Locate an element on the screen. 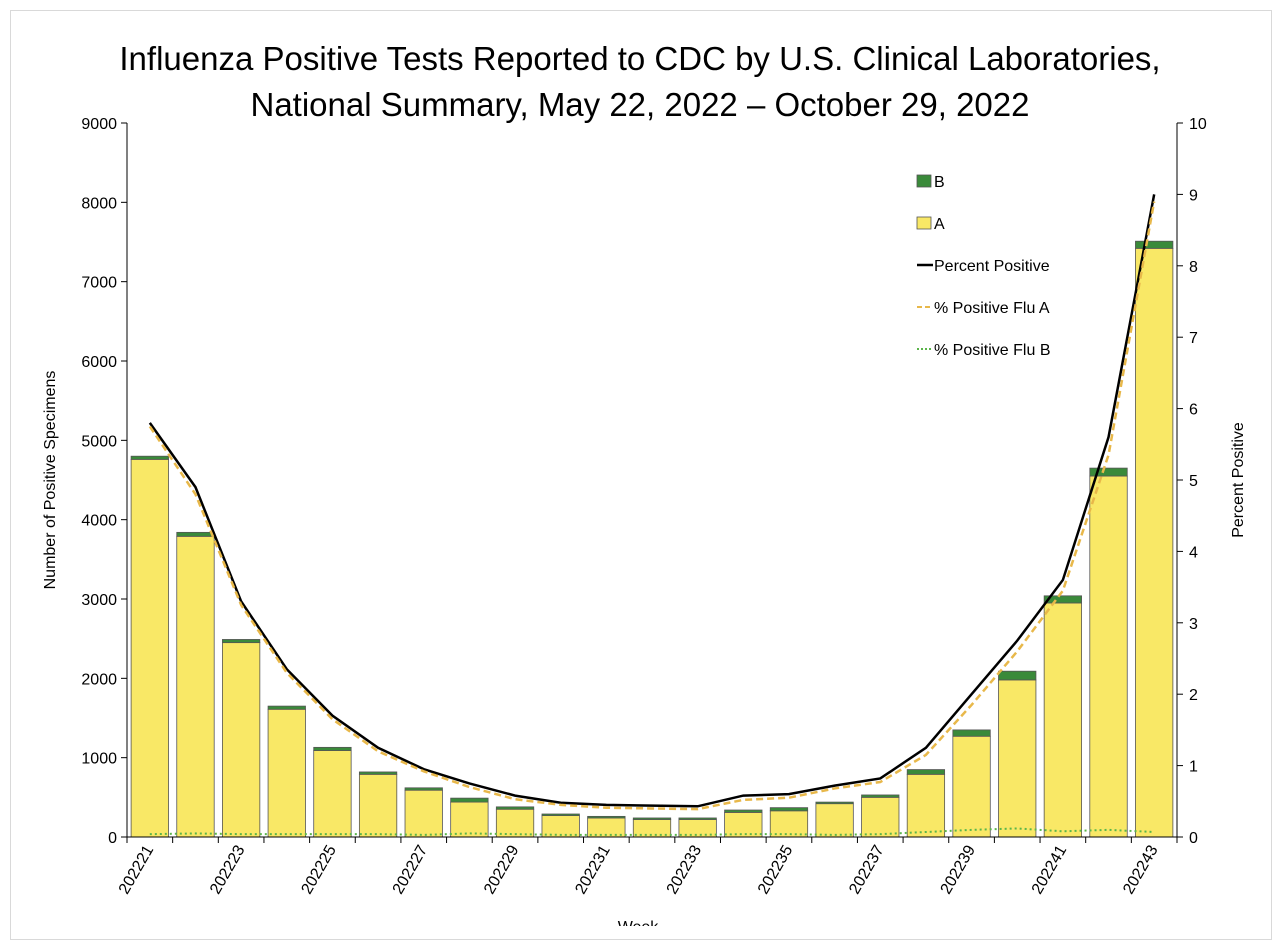 This screenshot has height=940, width=1280. x-tick-label: 202227 is located at coordinates (410, 869).